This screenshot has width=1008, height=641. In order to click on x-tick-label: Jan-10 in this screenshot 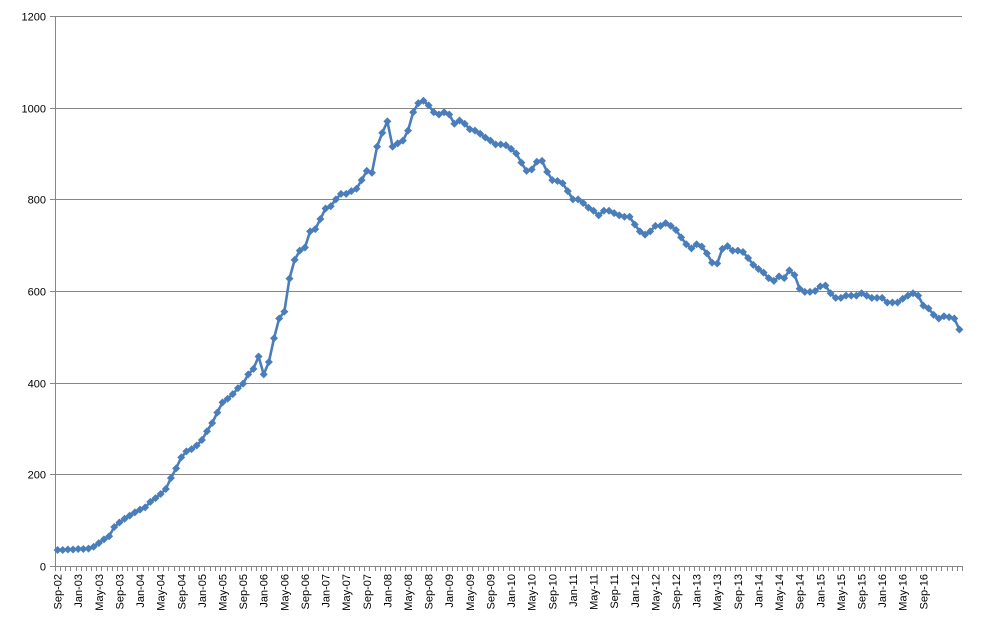, I will do `click(512, 591)`.